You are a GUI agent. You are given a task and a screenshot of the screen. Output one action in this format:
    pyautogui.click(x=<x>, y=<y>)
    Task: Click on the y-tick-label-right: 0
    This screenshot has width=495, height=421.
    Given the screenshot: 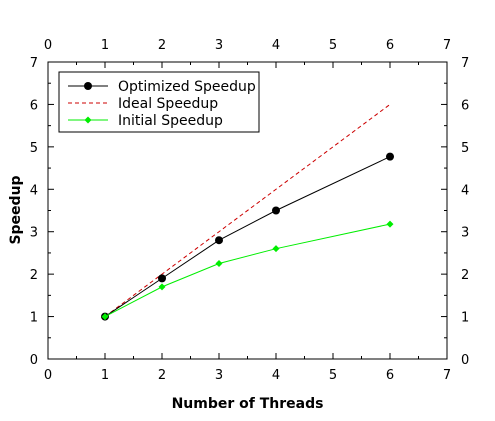 What is the action you would take?
    pyautogui.click(x=465, y=360)
    